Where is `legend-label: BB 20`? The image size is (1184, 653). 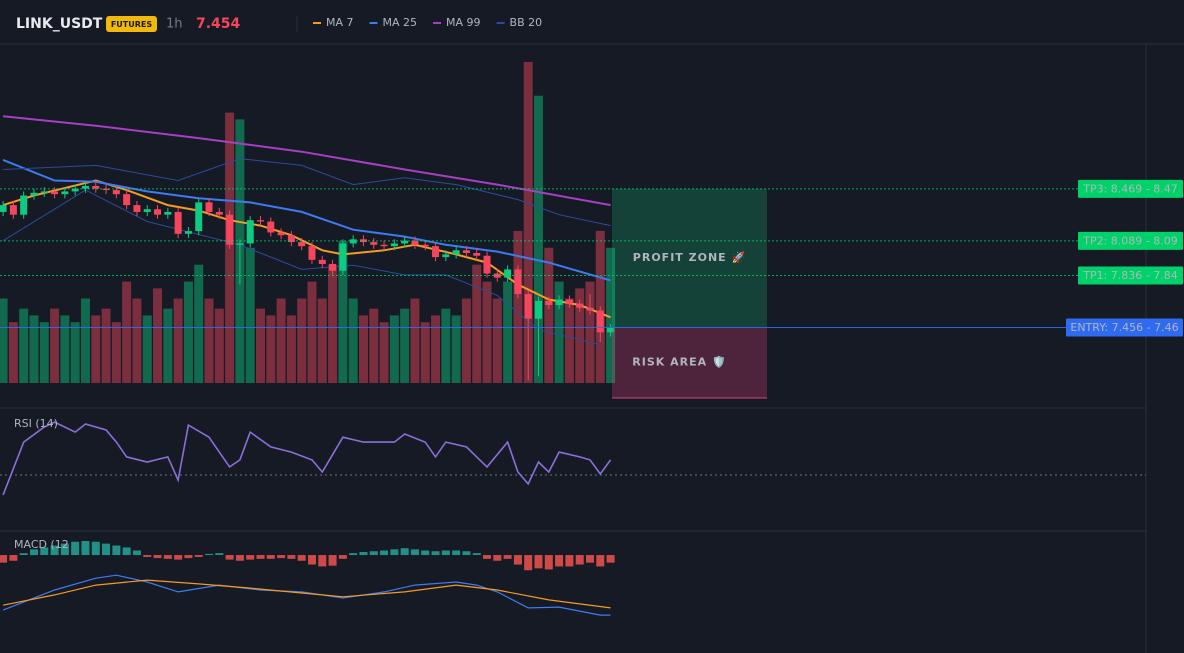
legend-label: BB 20 is located at coordinates (526, 22).